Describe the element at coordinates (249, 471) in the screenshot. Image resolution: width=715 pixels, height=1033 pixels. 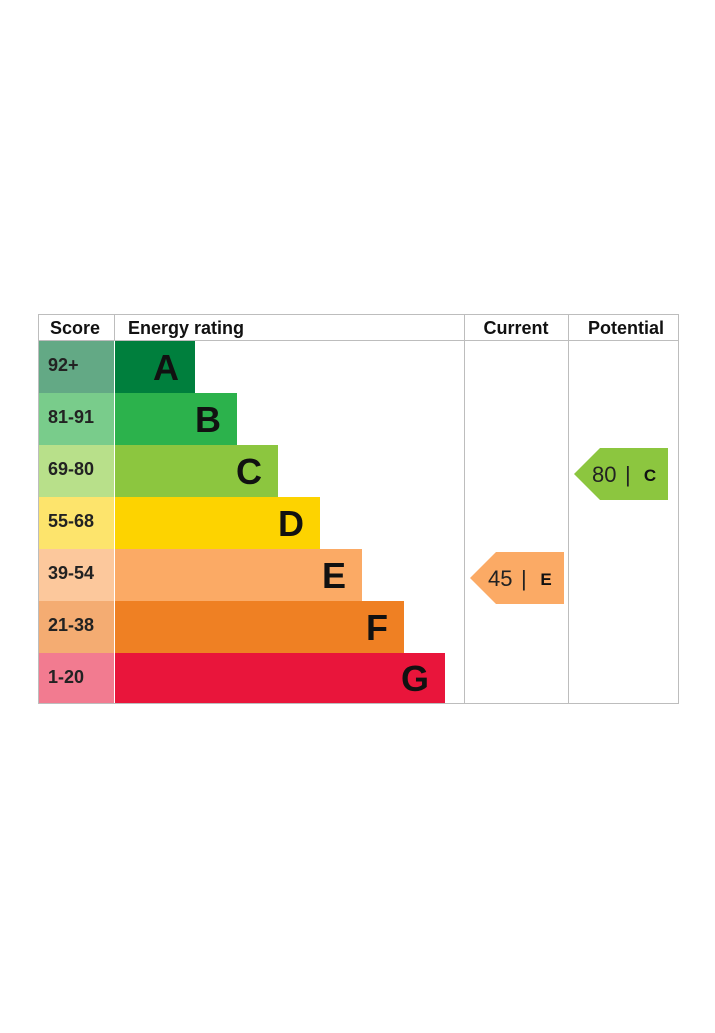
I see `band-letter-c: C` at that location.